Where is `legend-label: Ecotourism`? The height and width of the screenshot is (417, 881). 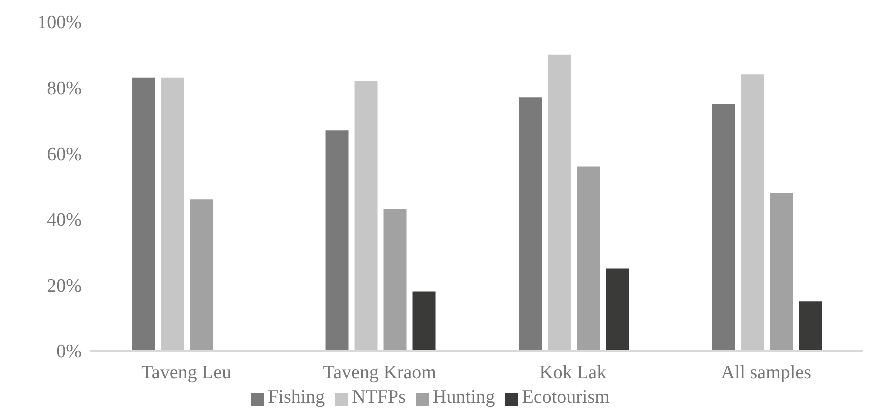 legend-label: Ecotourism is located at coordinates (566, 397).